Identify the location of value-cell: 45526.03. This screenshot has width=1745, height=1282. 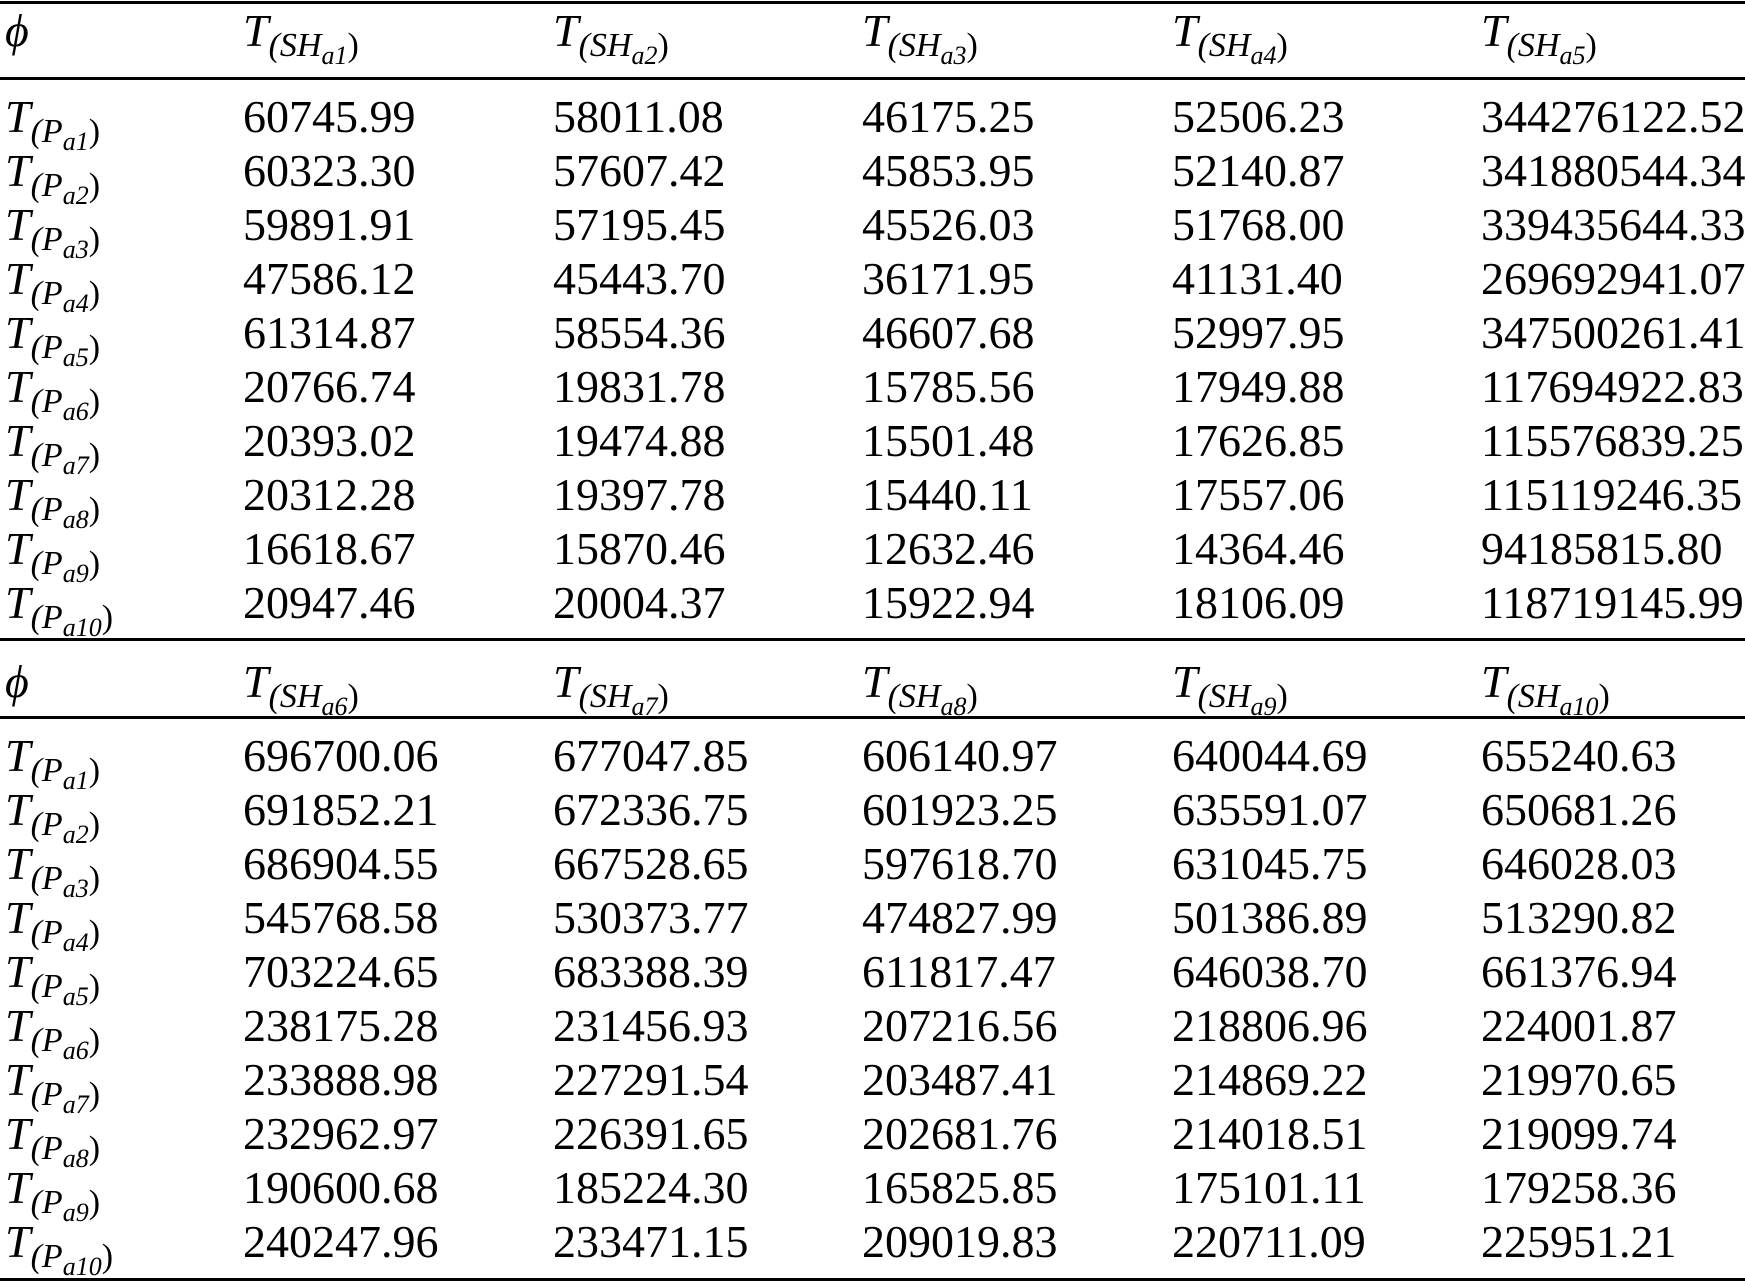
(948, 225).